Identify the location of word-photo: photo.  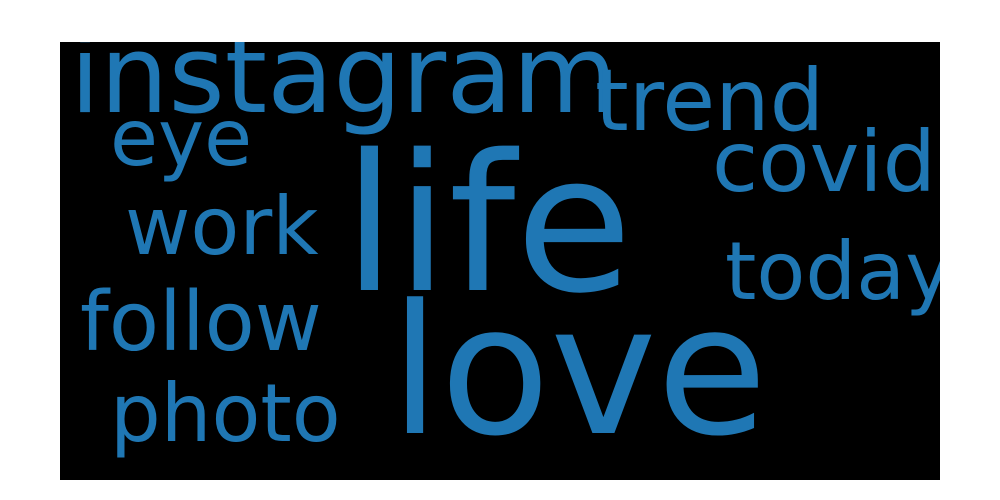
(225, 413).